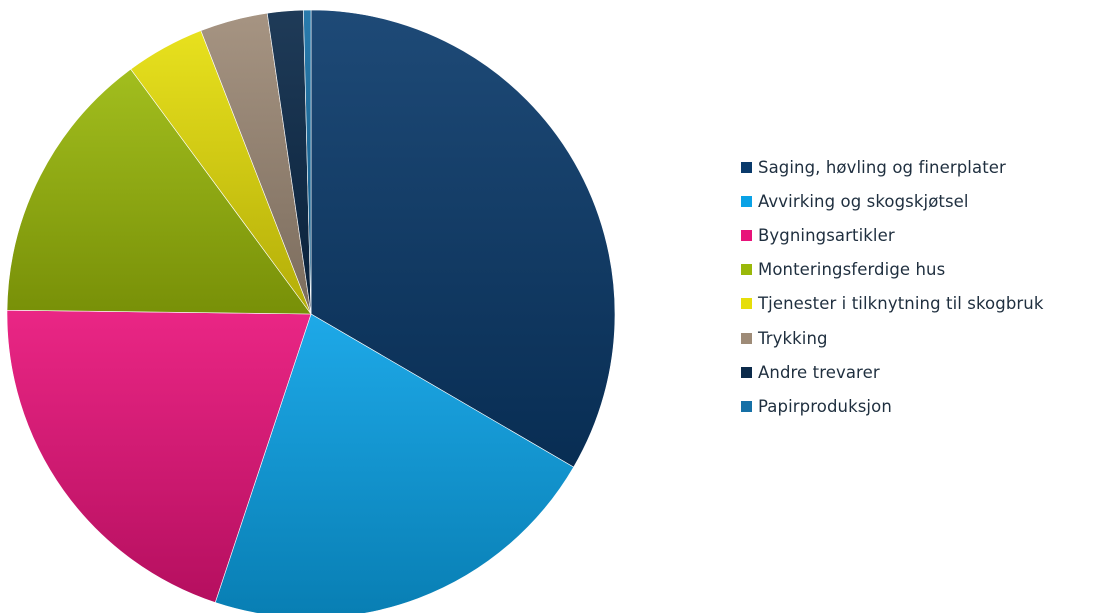 Image resolution: width=1112 pixels, height=613 pixels. I want to click on legend-label: Monteringsferdige hus, so click(852, 270).